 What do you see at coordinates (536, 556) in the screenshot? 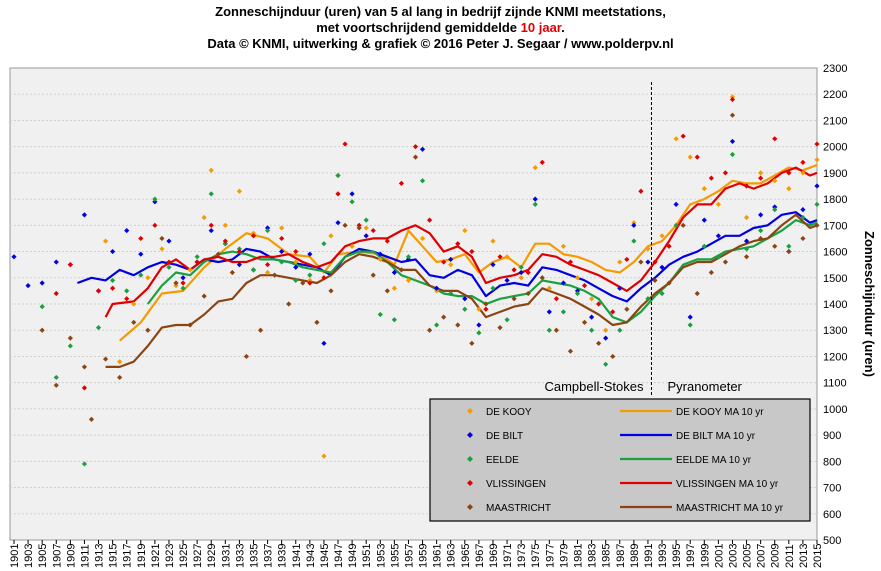
I see `x-tick-label: 1975` at bounding box center [536, 556].